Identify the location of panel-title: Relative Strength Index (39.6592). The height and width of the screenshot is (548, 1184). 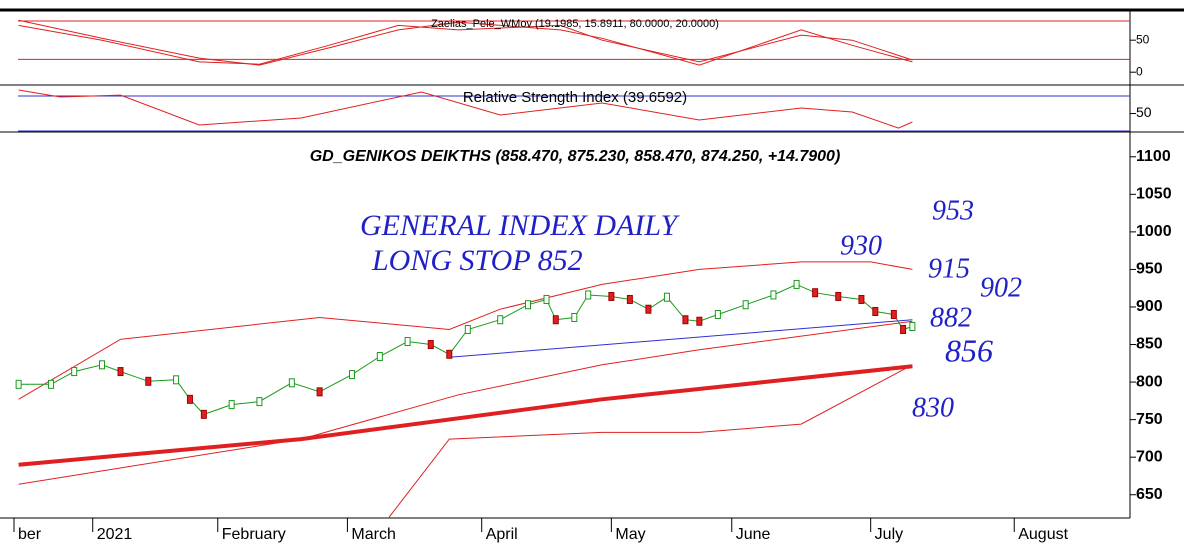
(575, 97).